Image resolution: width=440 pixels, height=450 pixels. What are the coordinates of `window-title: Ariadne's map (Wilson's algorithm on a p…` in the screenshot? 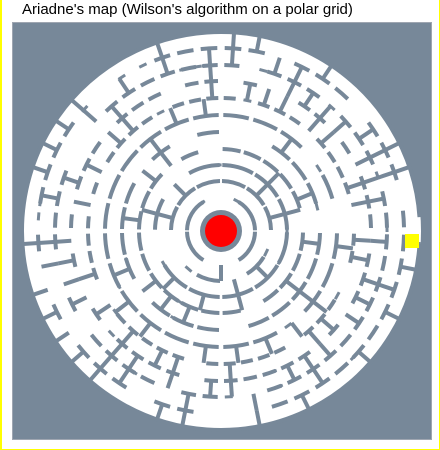 It's located at (187, 10).